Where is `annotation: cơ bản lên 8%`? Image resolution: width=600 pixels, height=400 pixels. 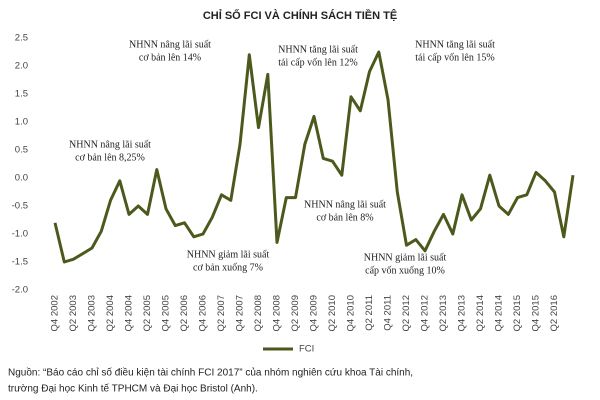
annotation: cơ bản lên 8% is located at coordinates (344, 217).